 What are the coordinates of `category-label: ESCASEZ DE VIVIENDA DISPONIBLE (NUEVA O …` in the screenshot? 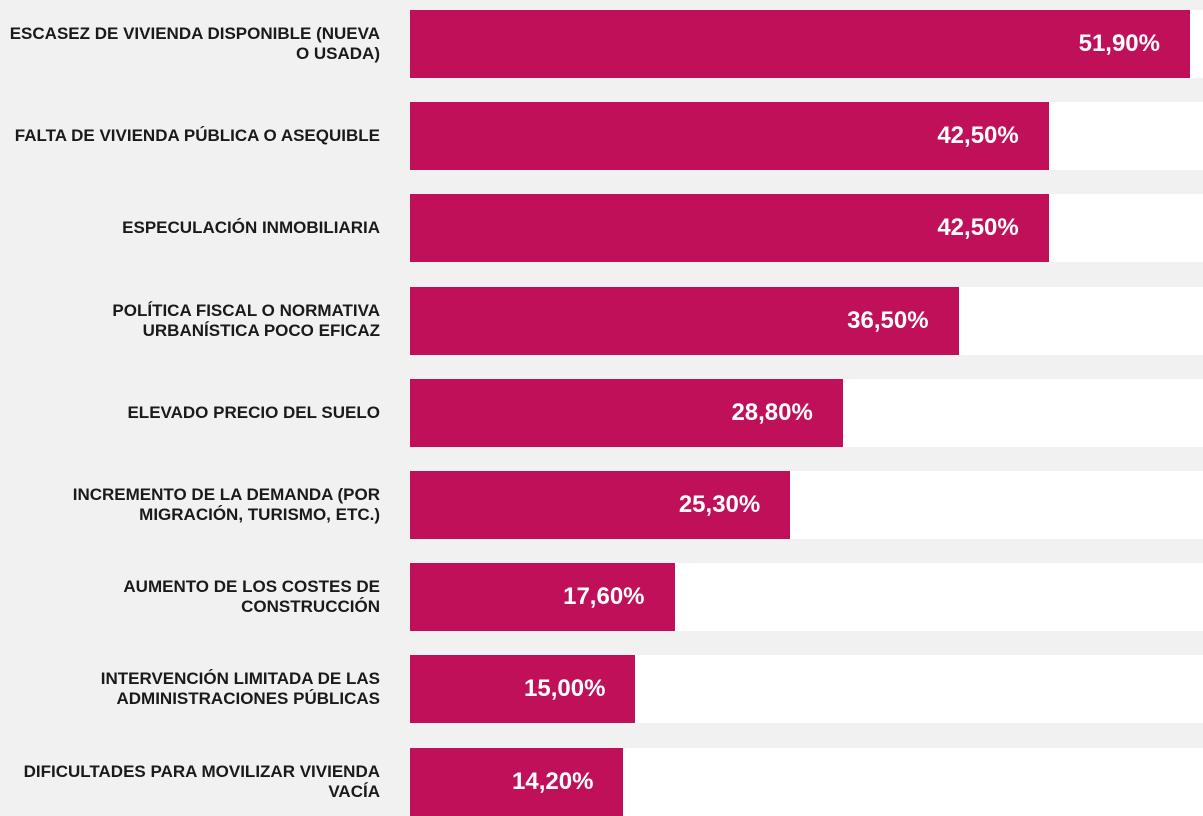 It's located at (190, 44).